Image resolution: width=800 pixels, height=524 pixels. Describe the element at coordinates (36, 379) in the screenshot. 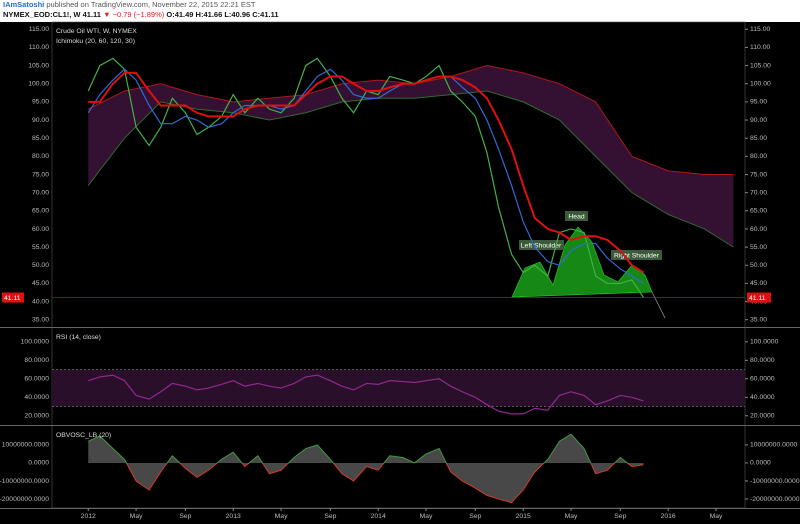

I see `y-tick-label: 60.0000` at that location.